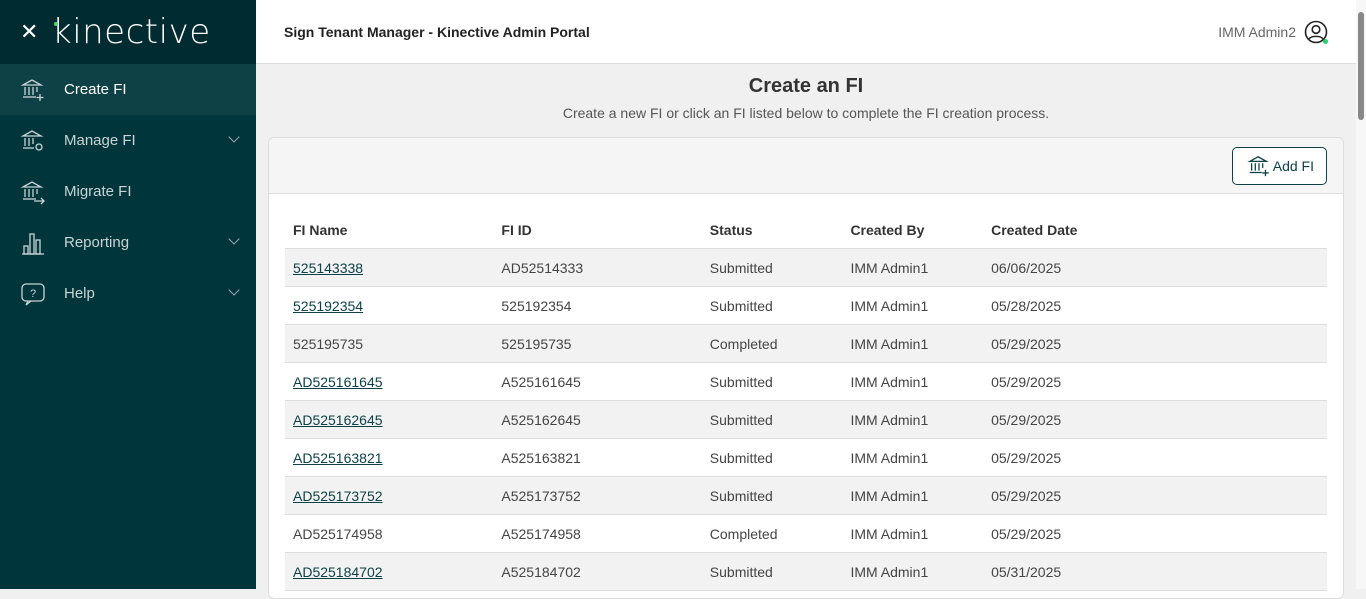 The image size is (1366, 599). Describe the element at coordinates (913, 229) in the screenshot. I see `column-header: Created By` at that location.